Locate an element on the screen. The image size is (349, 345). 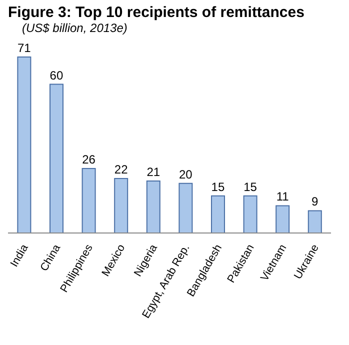
data-label: 20 is located at coordinates (186, 174).